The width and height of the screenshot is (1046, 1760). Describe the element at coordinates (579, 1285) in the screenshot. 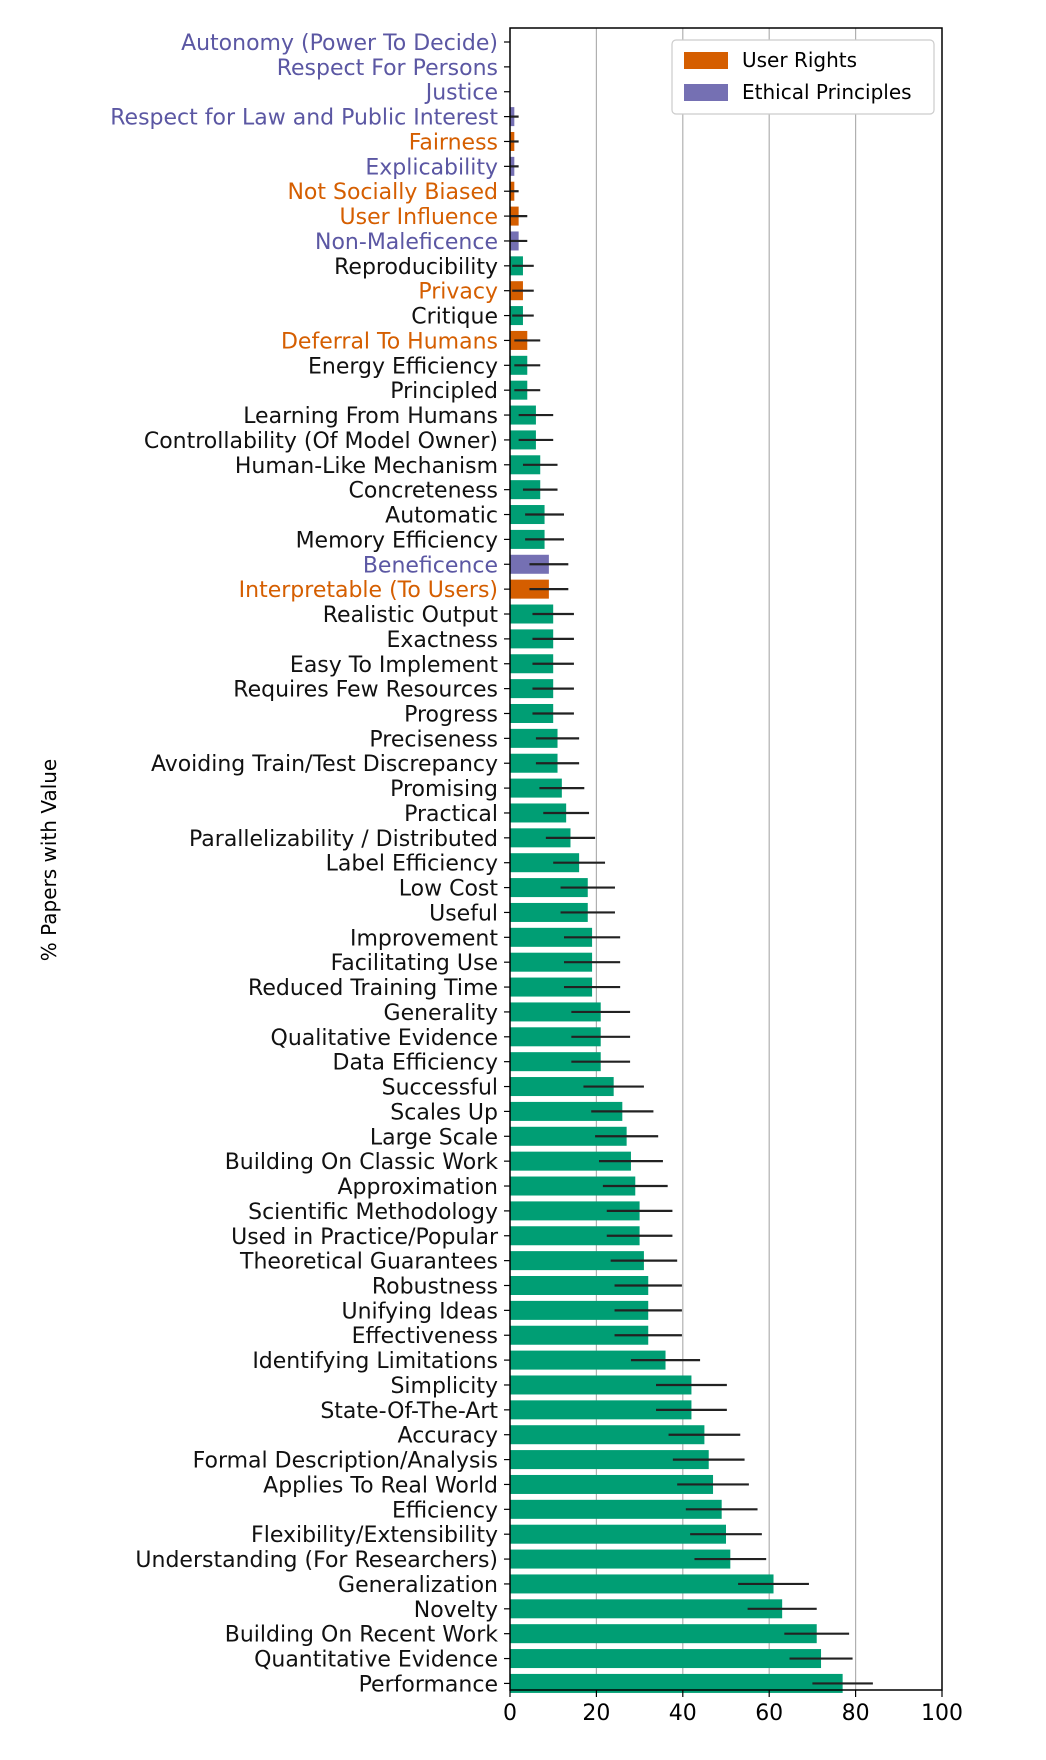

I see `bar-robustness` at that location.